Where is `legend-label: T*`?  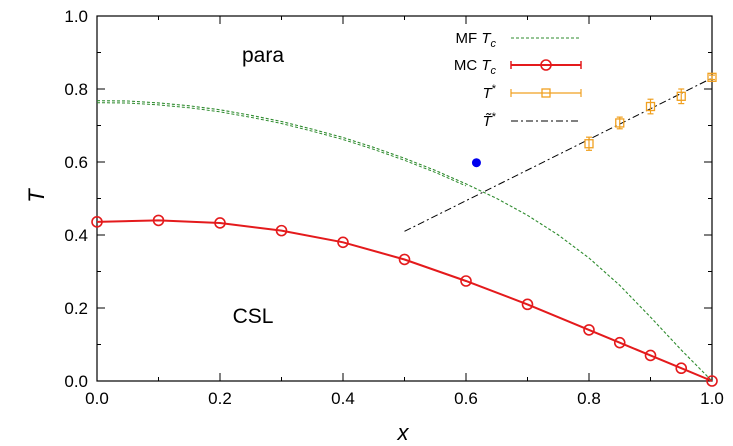 legend-label: T* is located at coordinates (490, 92).